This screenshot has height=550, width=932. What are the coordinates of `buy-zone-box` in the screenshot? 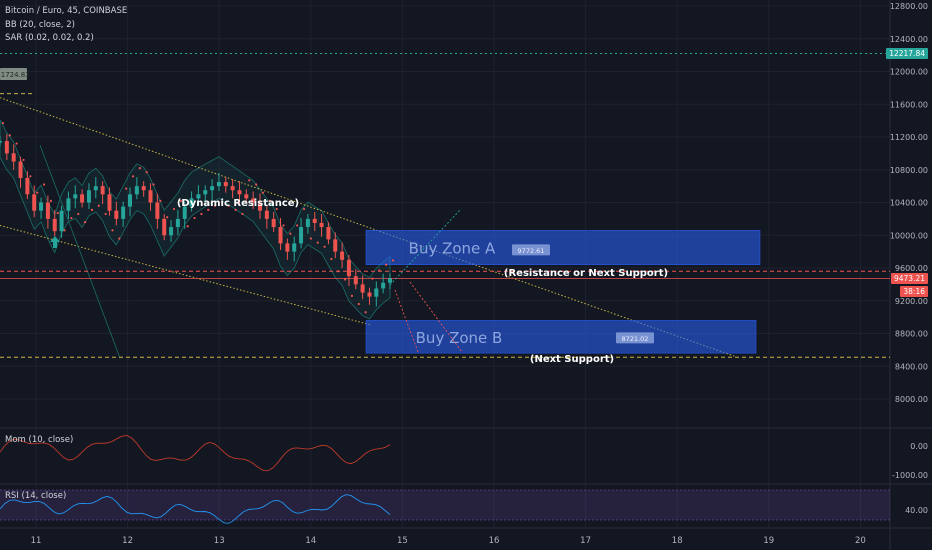 It's located at (563, 247).